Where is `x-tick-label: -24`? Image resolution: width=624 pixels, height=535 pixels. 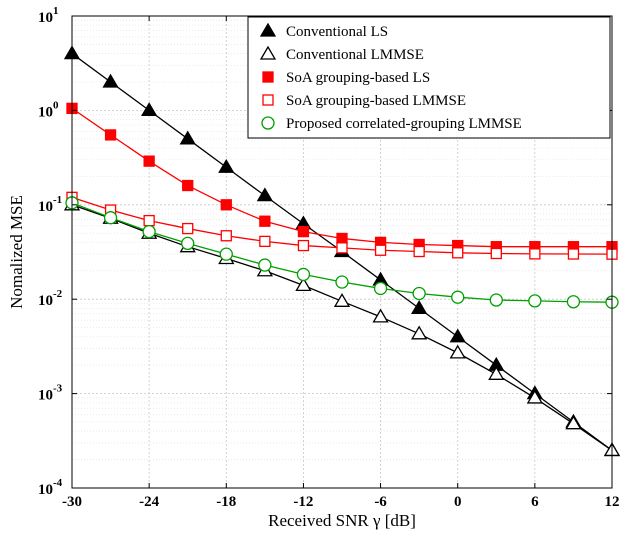 x-tick-label: -24 is located at coordinates (149, 502).